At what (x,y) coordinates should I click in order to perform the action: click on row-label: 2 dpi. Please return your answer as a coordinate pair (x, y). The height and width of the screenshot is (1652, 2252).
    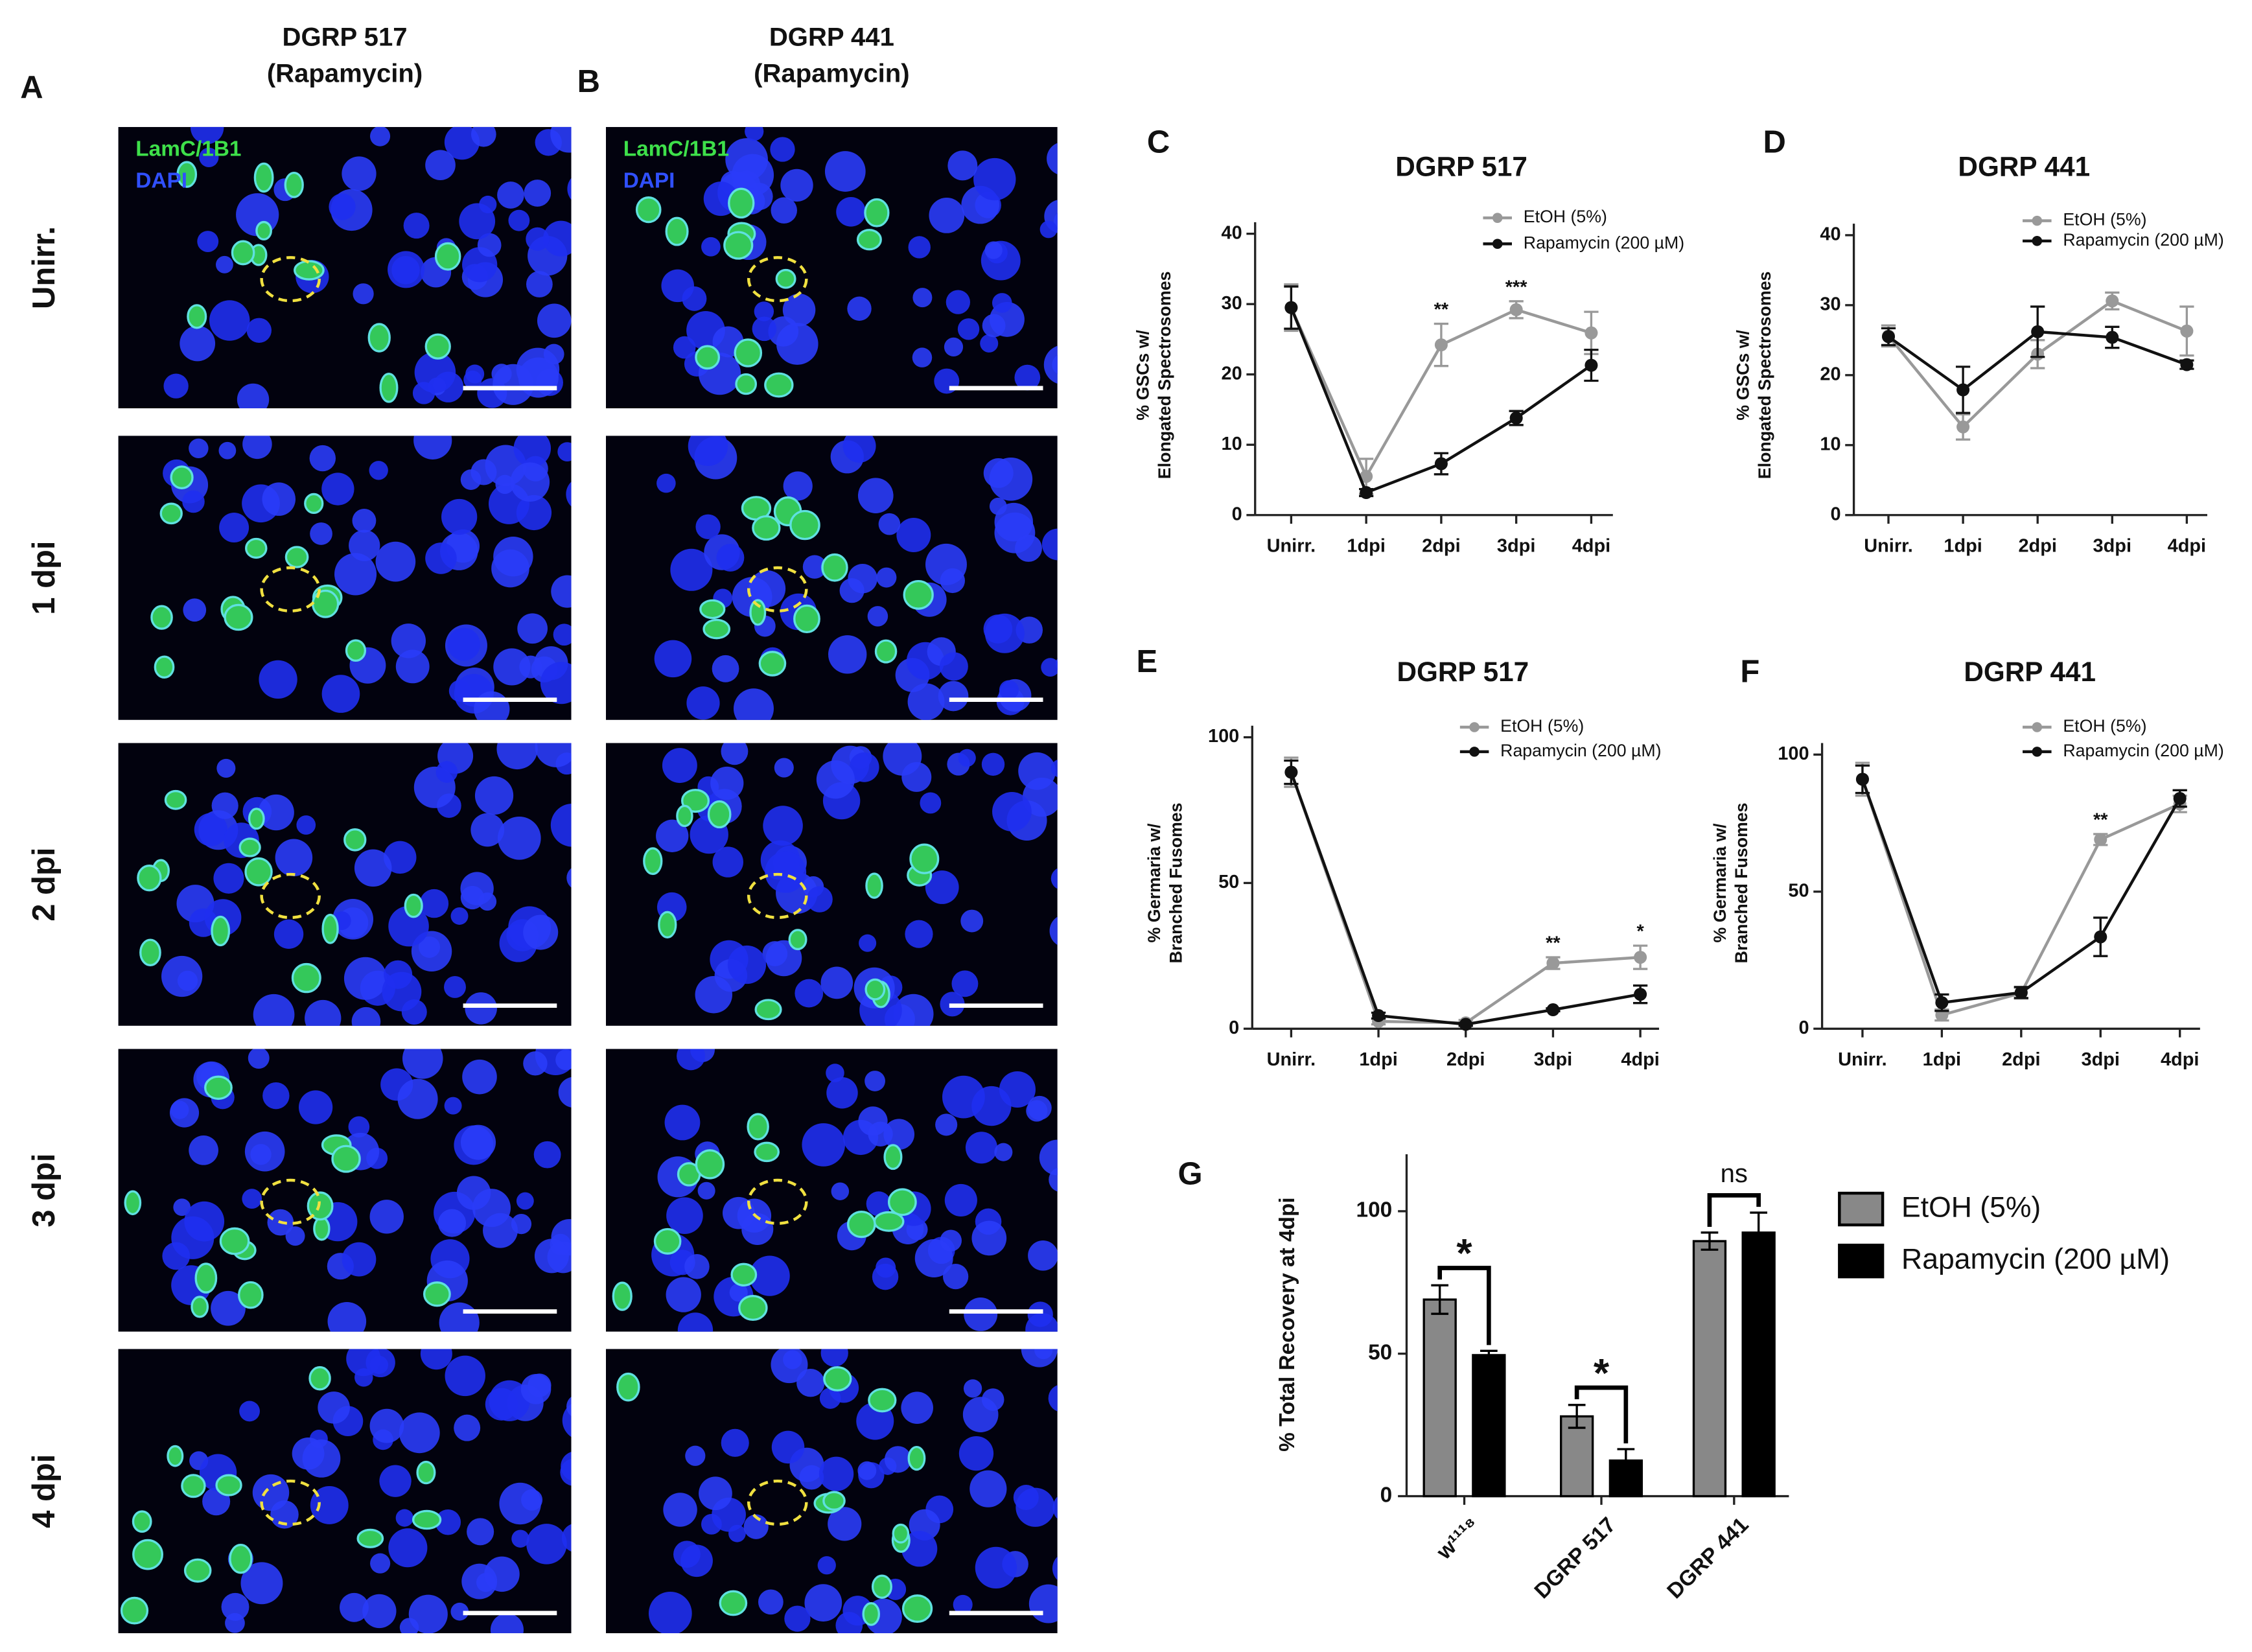
    Looking at the image, I should click on (44, 885).